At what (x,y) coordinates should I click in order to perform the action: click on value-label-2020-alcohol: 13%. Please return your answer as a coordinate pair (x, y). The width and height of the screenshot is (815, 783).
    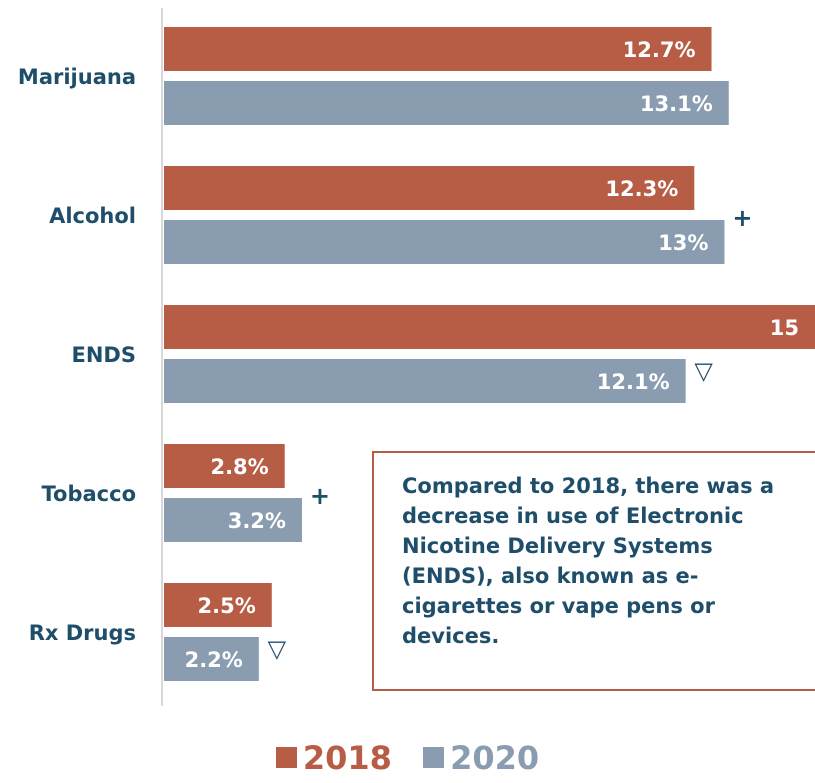
    Looking at the image, I should click on (683, 243).